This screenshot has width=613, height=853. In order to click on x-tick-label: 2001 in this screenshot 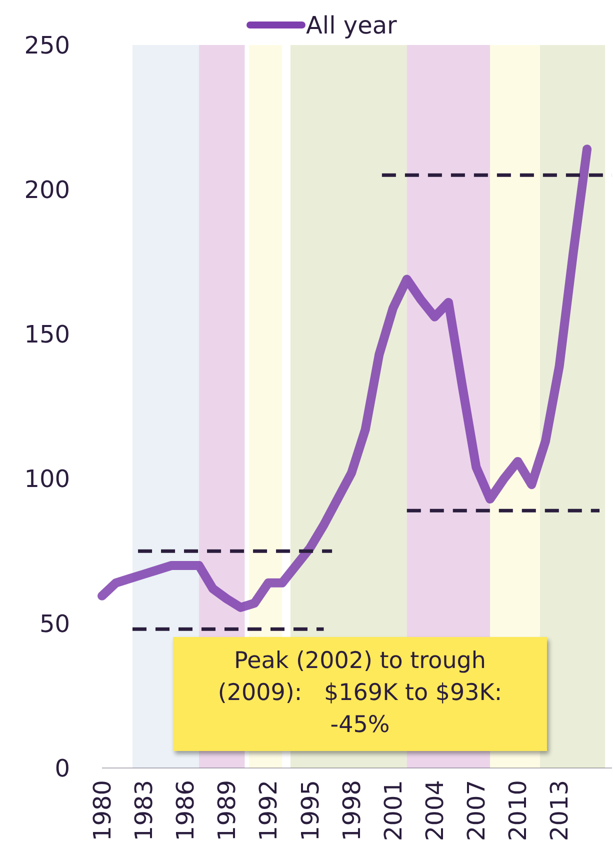, I will do `click(393, 811)`.